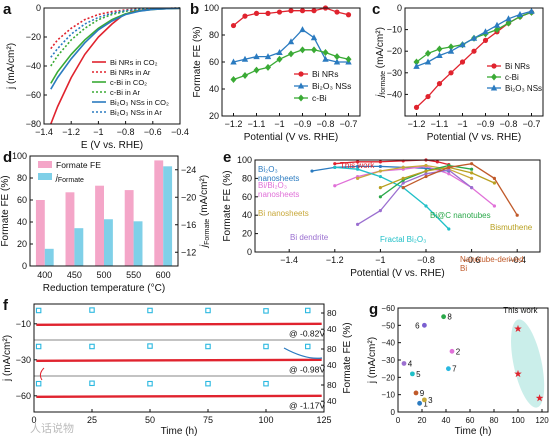  What do you see at coordinates (247, 197) in the screenshot?
I see `y-tick-label: 60` at bounding box center [247, 197].